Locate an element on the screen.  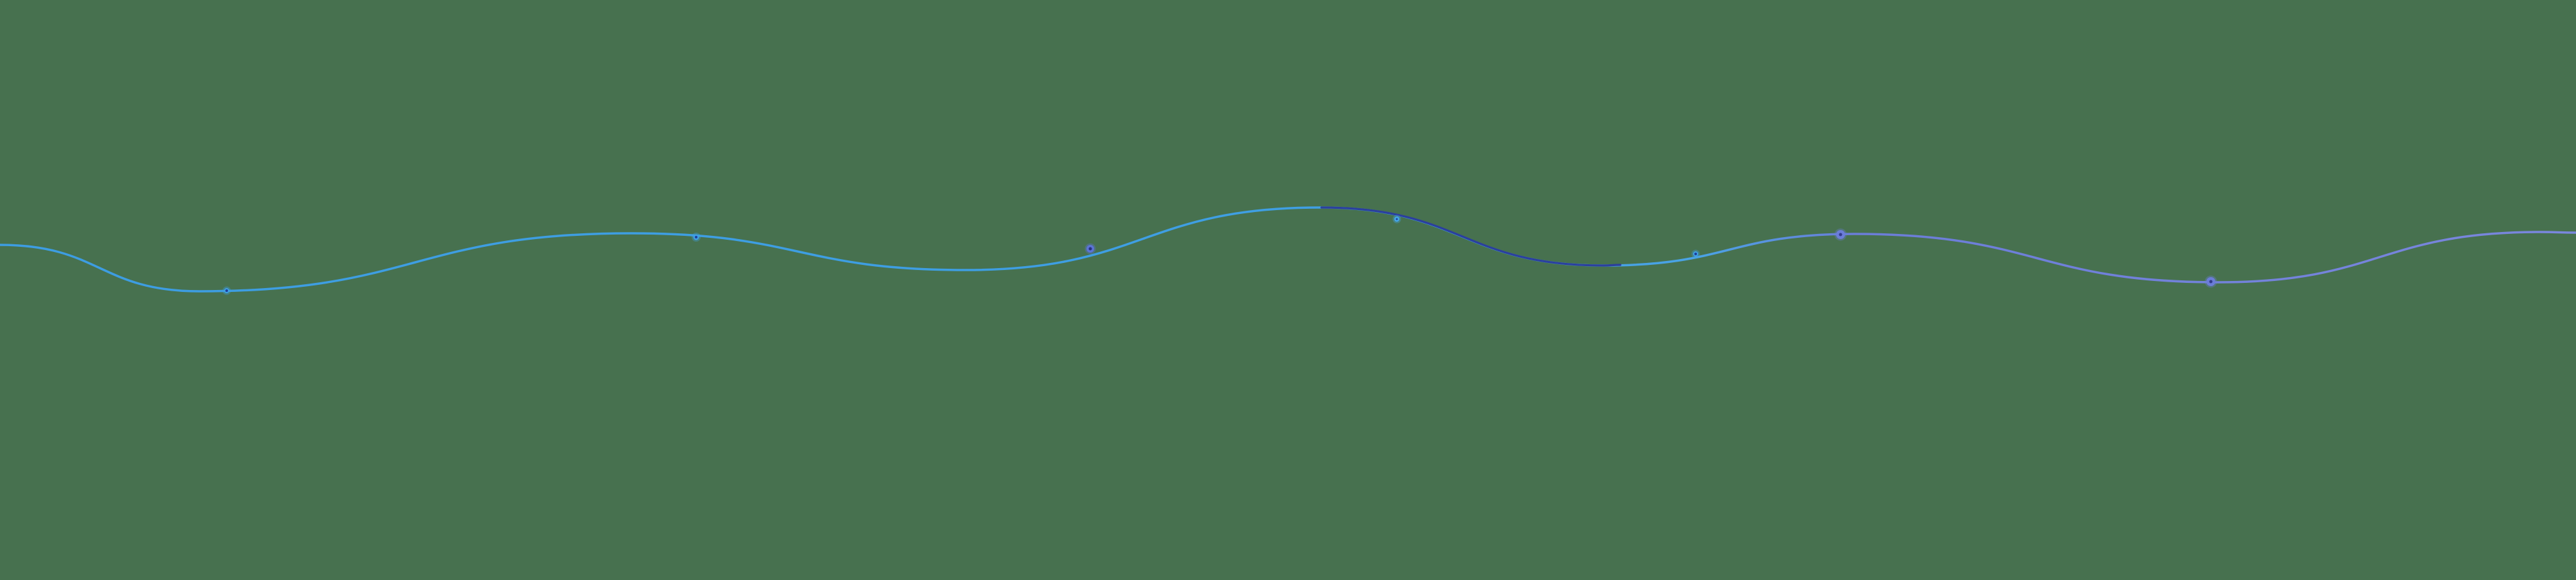
wave-line-dark-segment is located at coordinates (1471, 236).